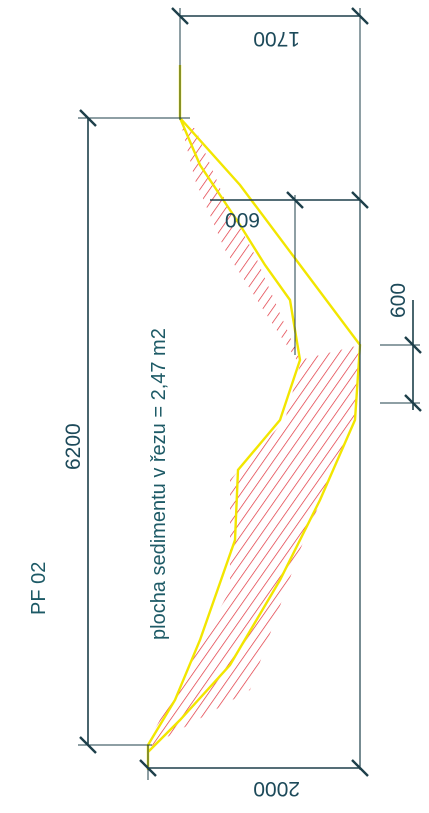 The width and height of the screenshot is (429, 813). Describe the element at coordinates (242, 219) in the screenshot. I see `dimension-600-mid-label: 600` at that location.